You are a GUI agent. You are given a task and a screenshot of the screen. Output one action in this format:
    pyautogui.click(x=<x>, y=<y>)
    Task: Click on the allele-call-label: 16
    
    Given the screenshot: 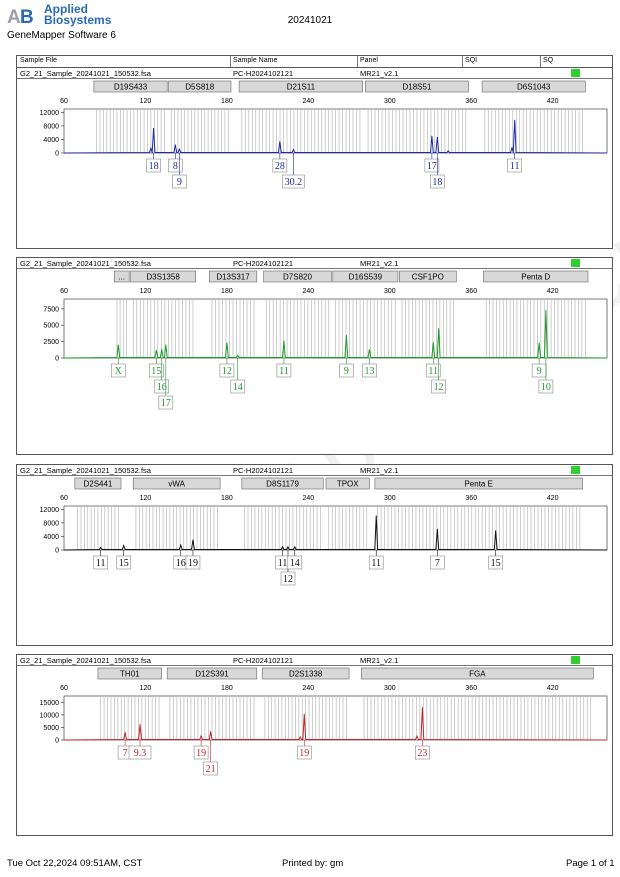 What is the action you would take?
    pyautogui.click(x=162, y=387)
    